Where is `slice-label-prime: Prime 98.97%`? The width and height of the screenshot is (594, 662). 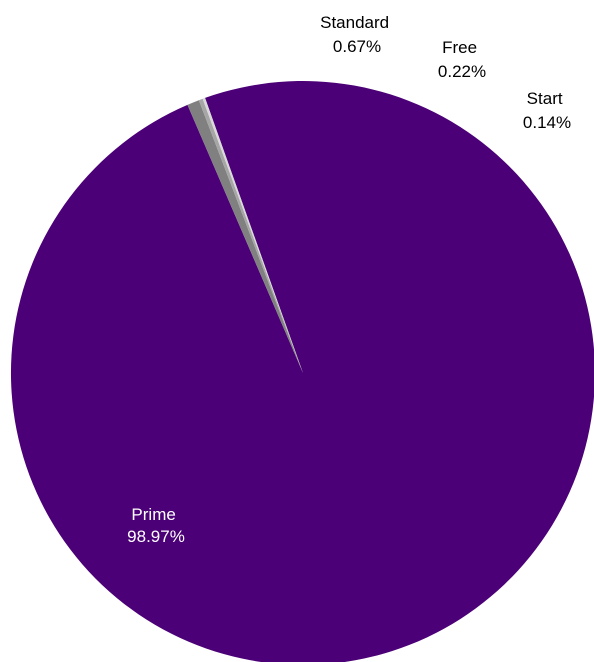
slice-label-prime: Prime 98.97% is located at coordinates (156, 525).